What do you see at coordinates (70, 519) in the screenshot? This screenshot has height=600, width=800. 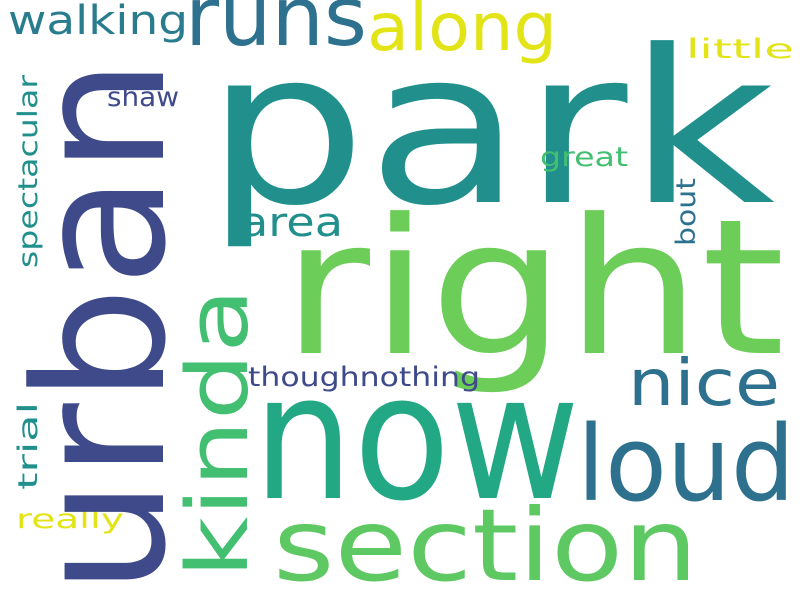 I see `word-really: really` at bounding box center [70, 519].